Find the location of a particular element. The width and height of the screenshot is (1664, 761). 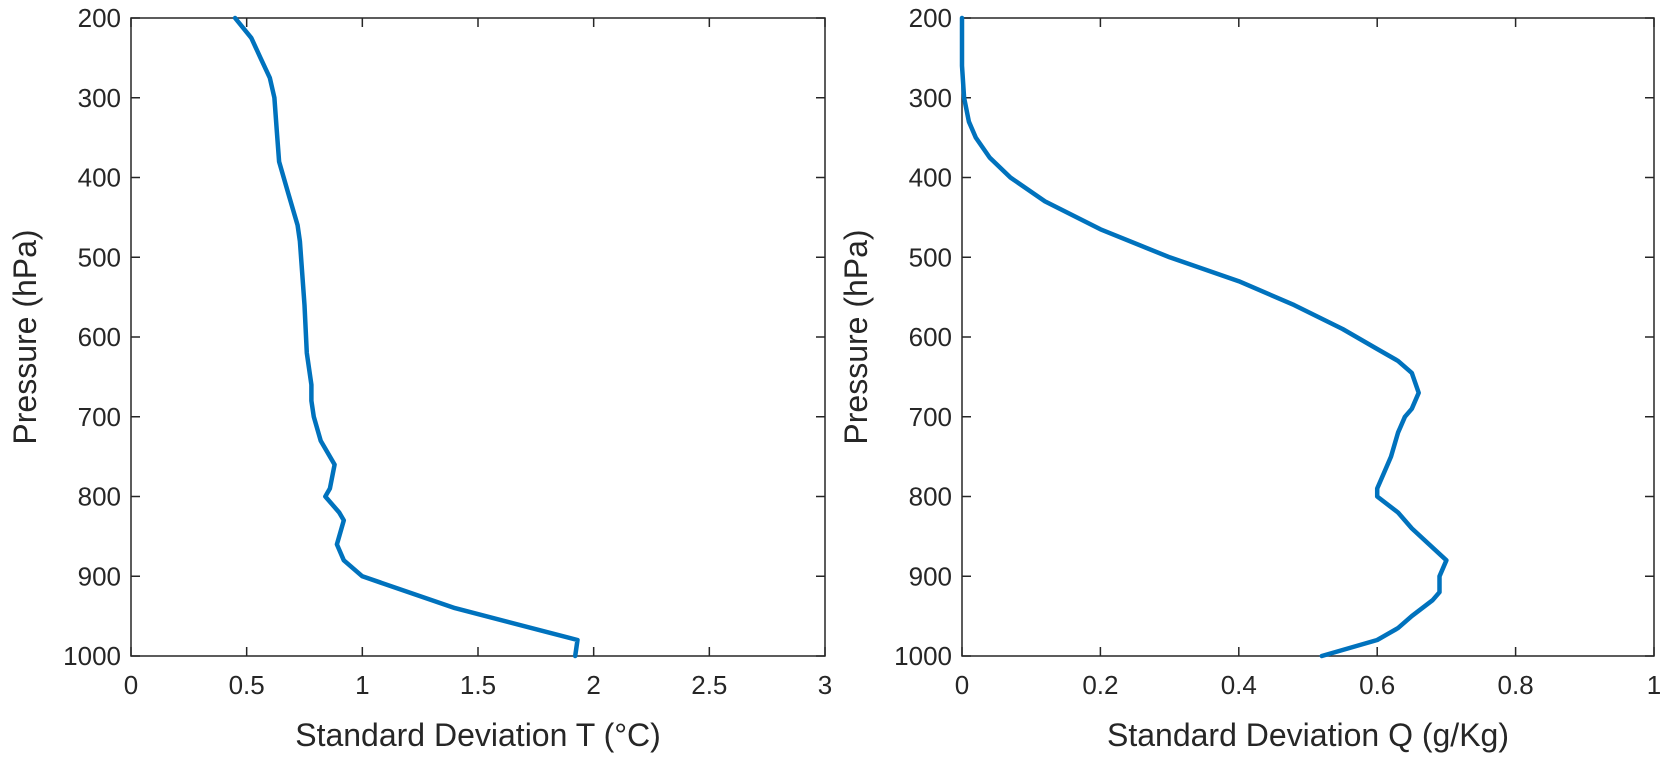

humidity-y-tick-label: 200 is located at coordinates (930, 18).